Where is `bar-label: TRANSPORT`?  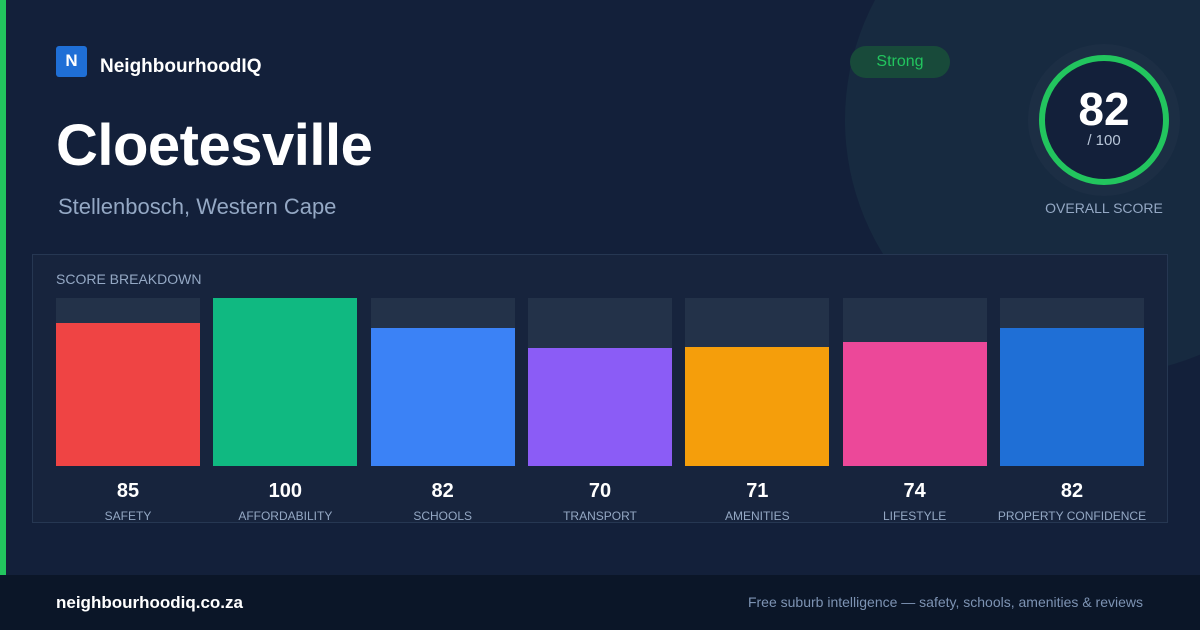
bar-label: TRANSPORT is located at coordinates (600, 516).